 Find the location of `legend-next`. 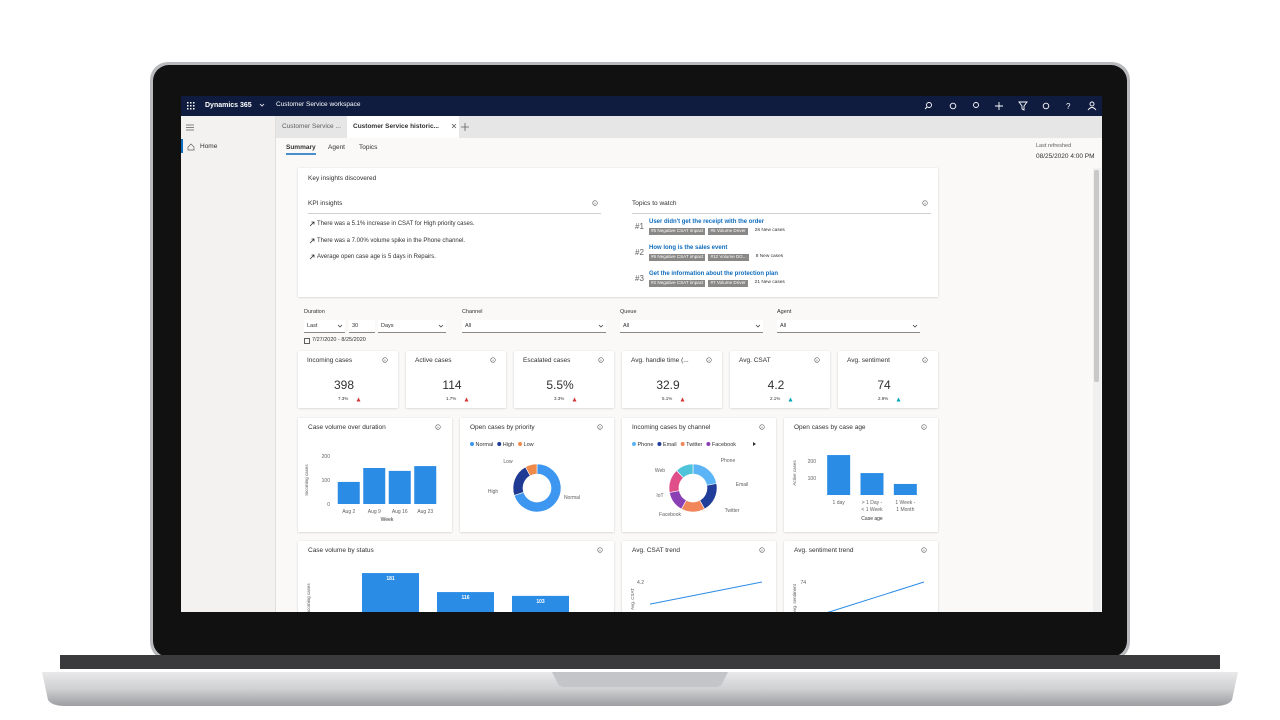

legend-next is located at coordinates (754, 444).